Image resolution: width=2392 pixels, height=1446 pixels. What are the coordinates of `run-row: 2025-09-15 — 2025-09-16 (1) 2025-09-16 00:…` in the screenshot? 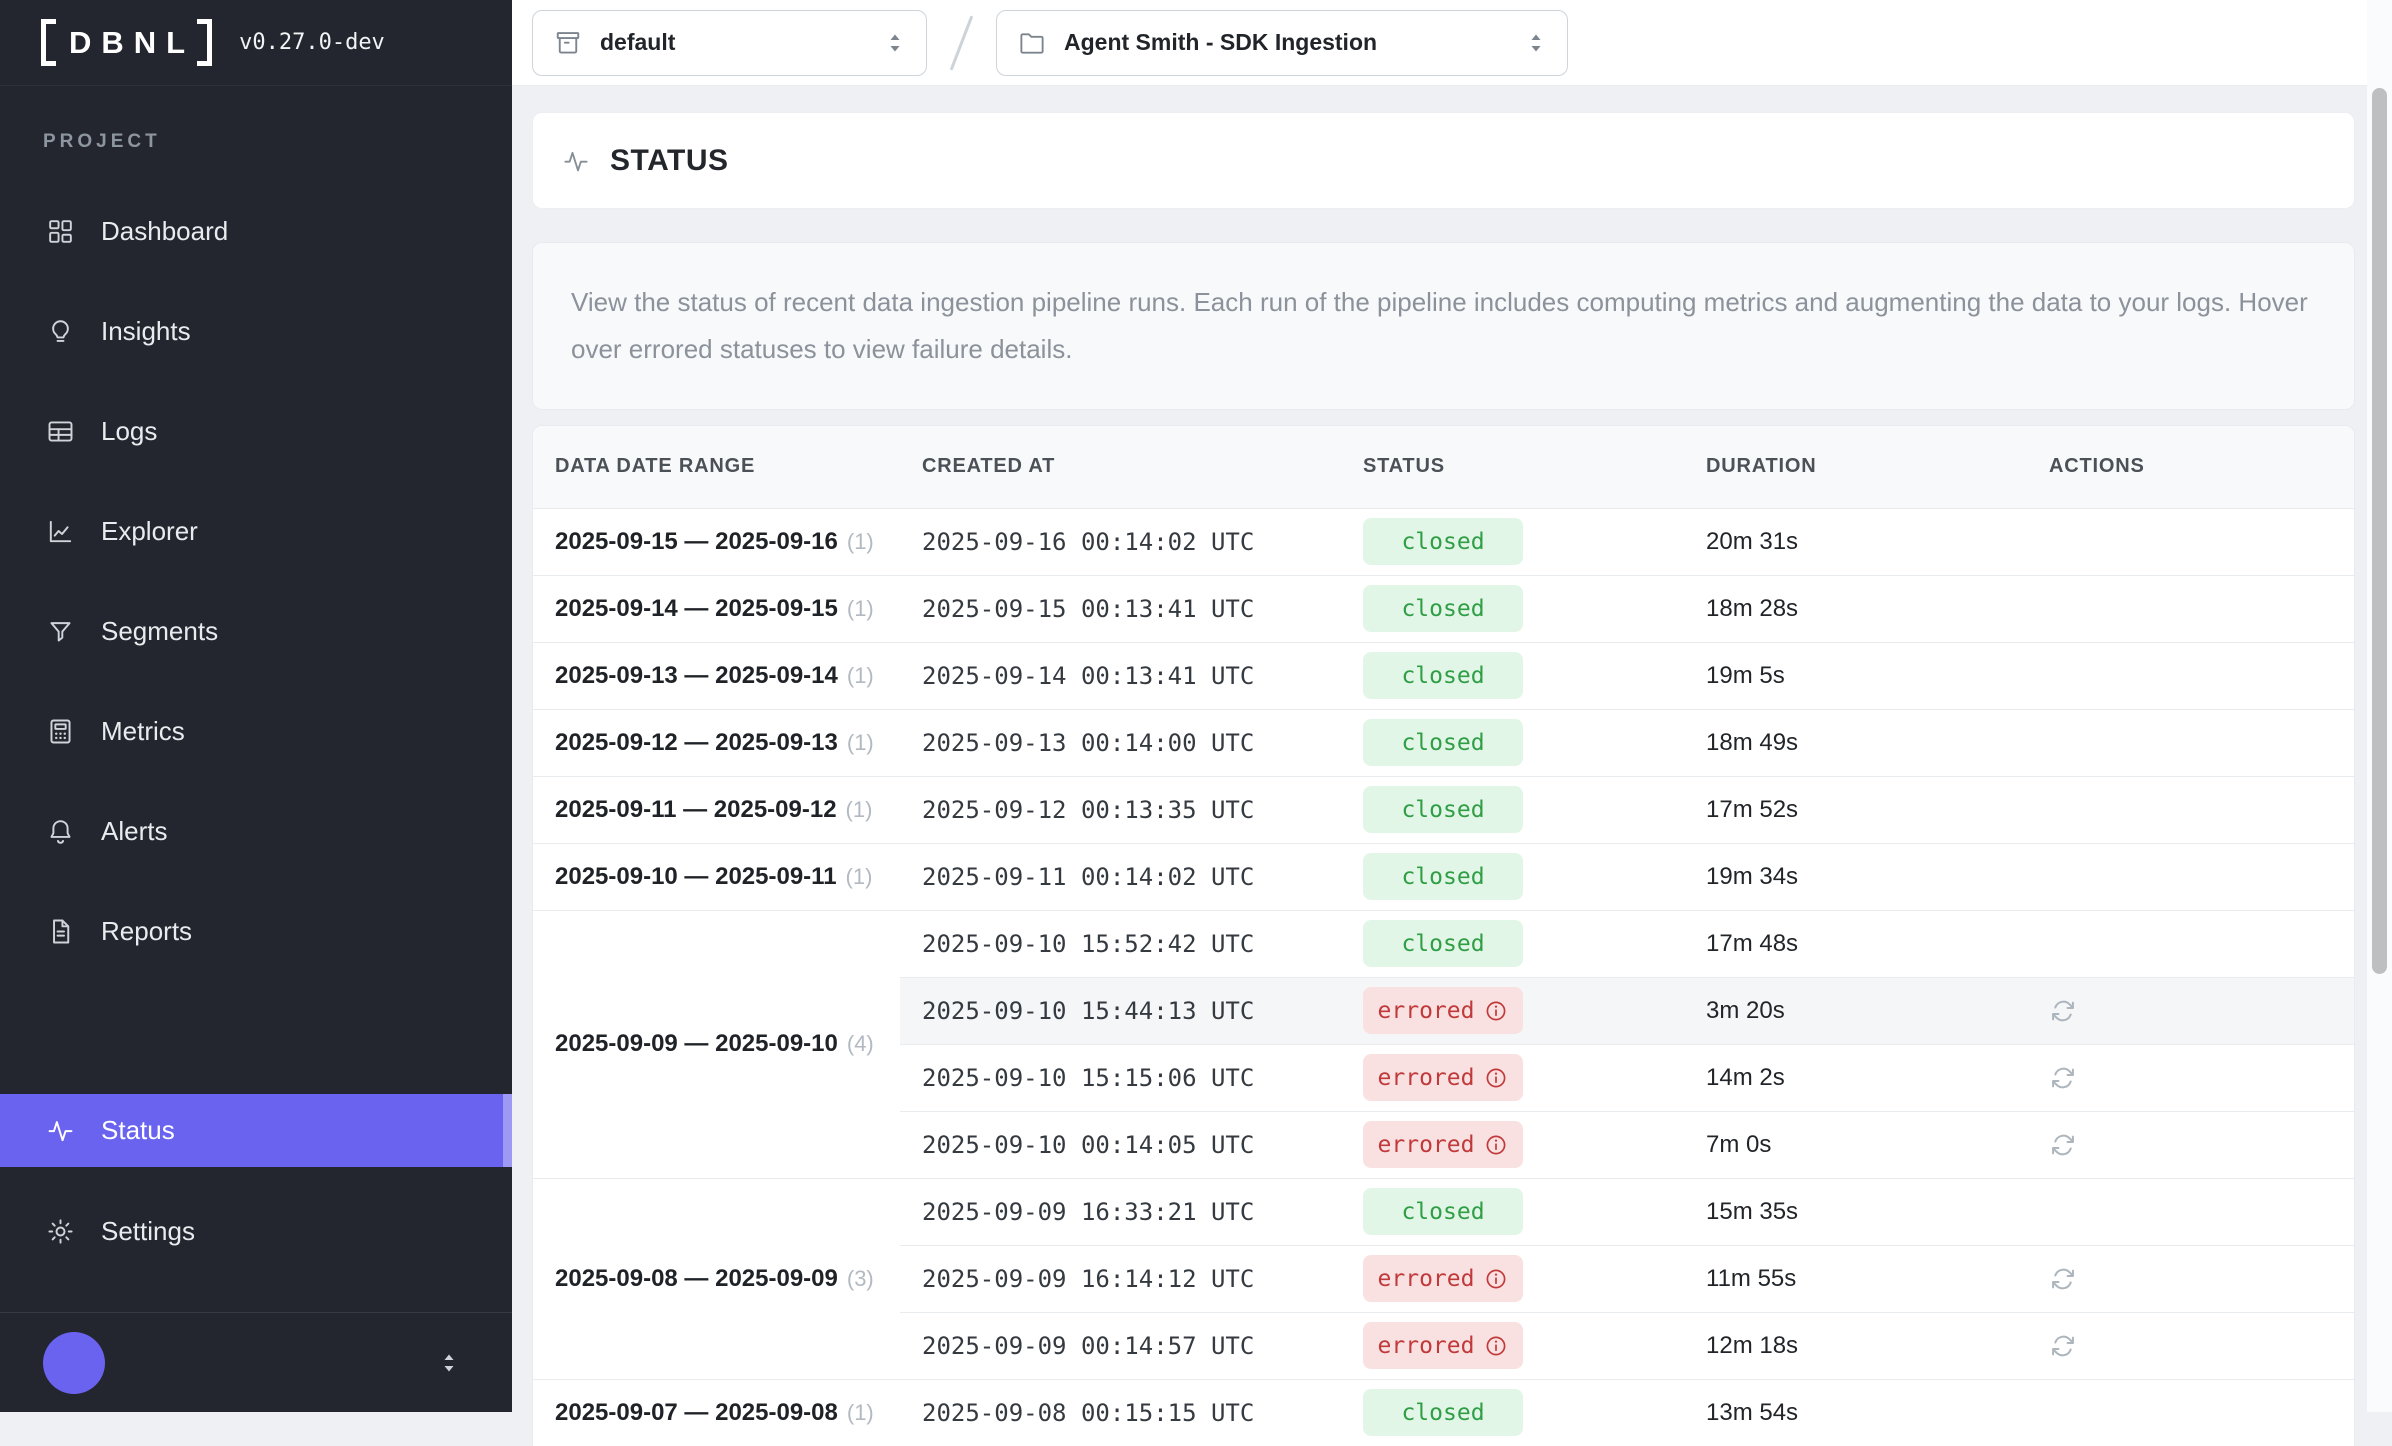 It's located at (1443, 541).